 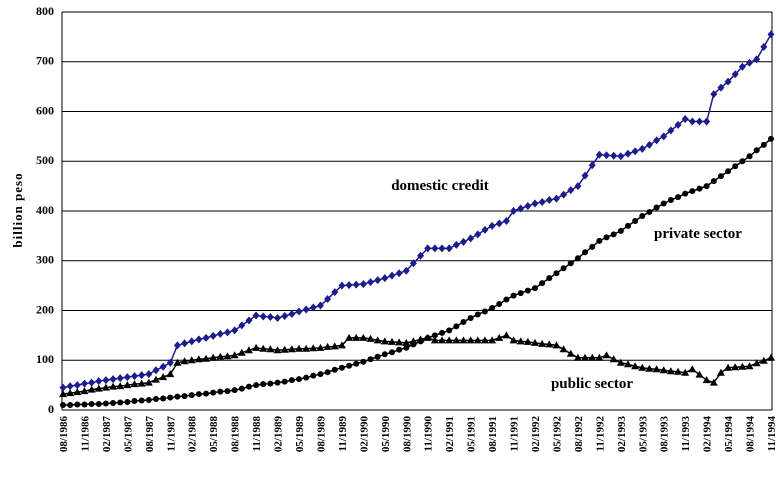 What do you see at coordinates (171, 434) in the screenshot?
I see `x-tick-label: 11/1987` at bounding box center [171, 434].